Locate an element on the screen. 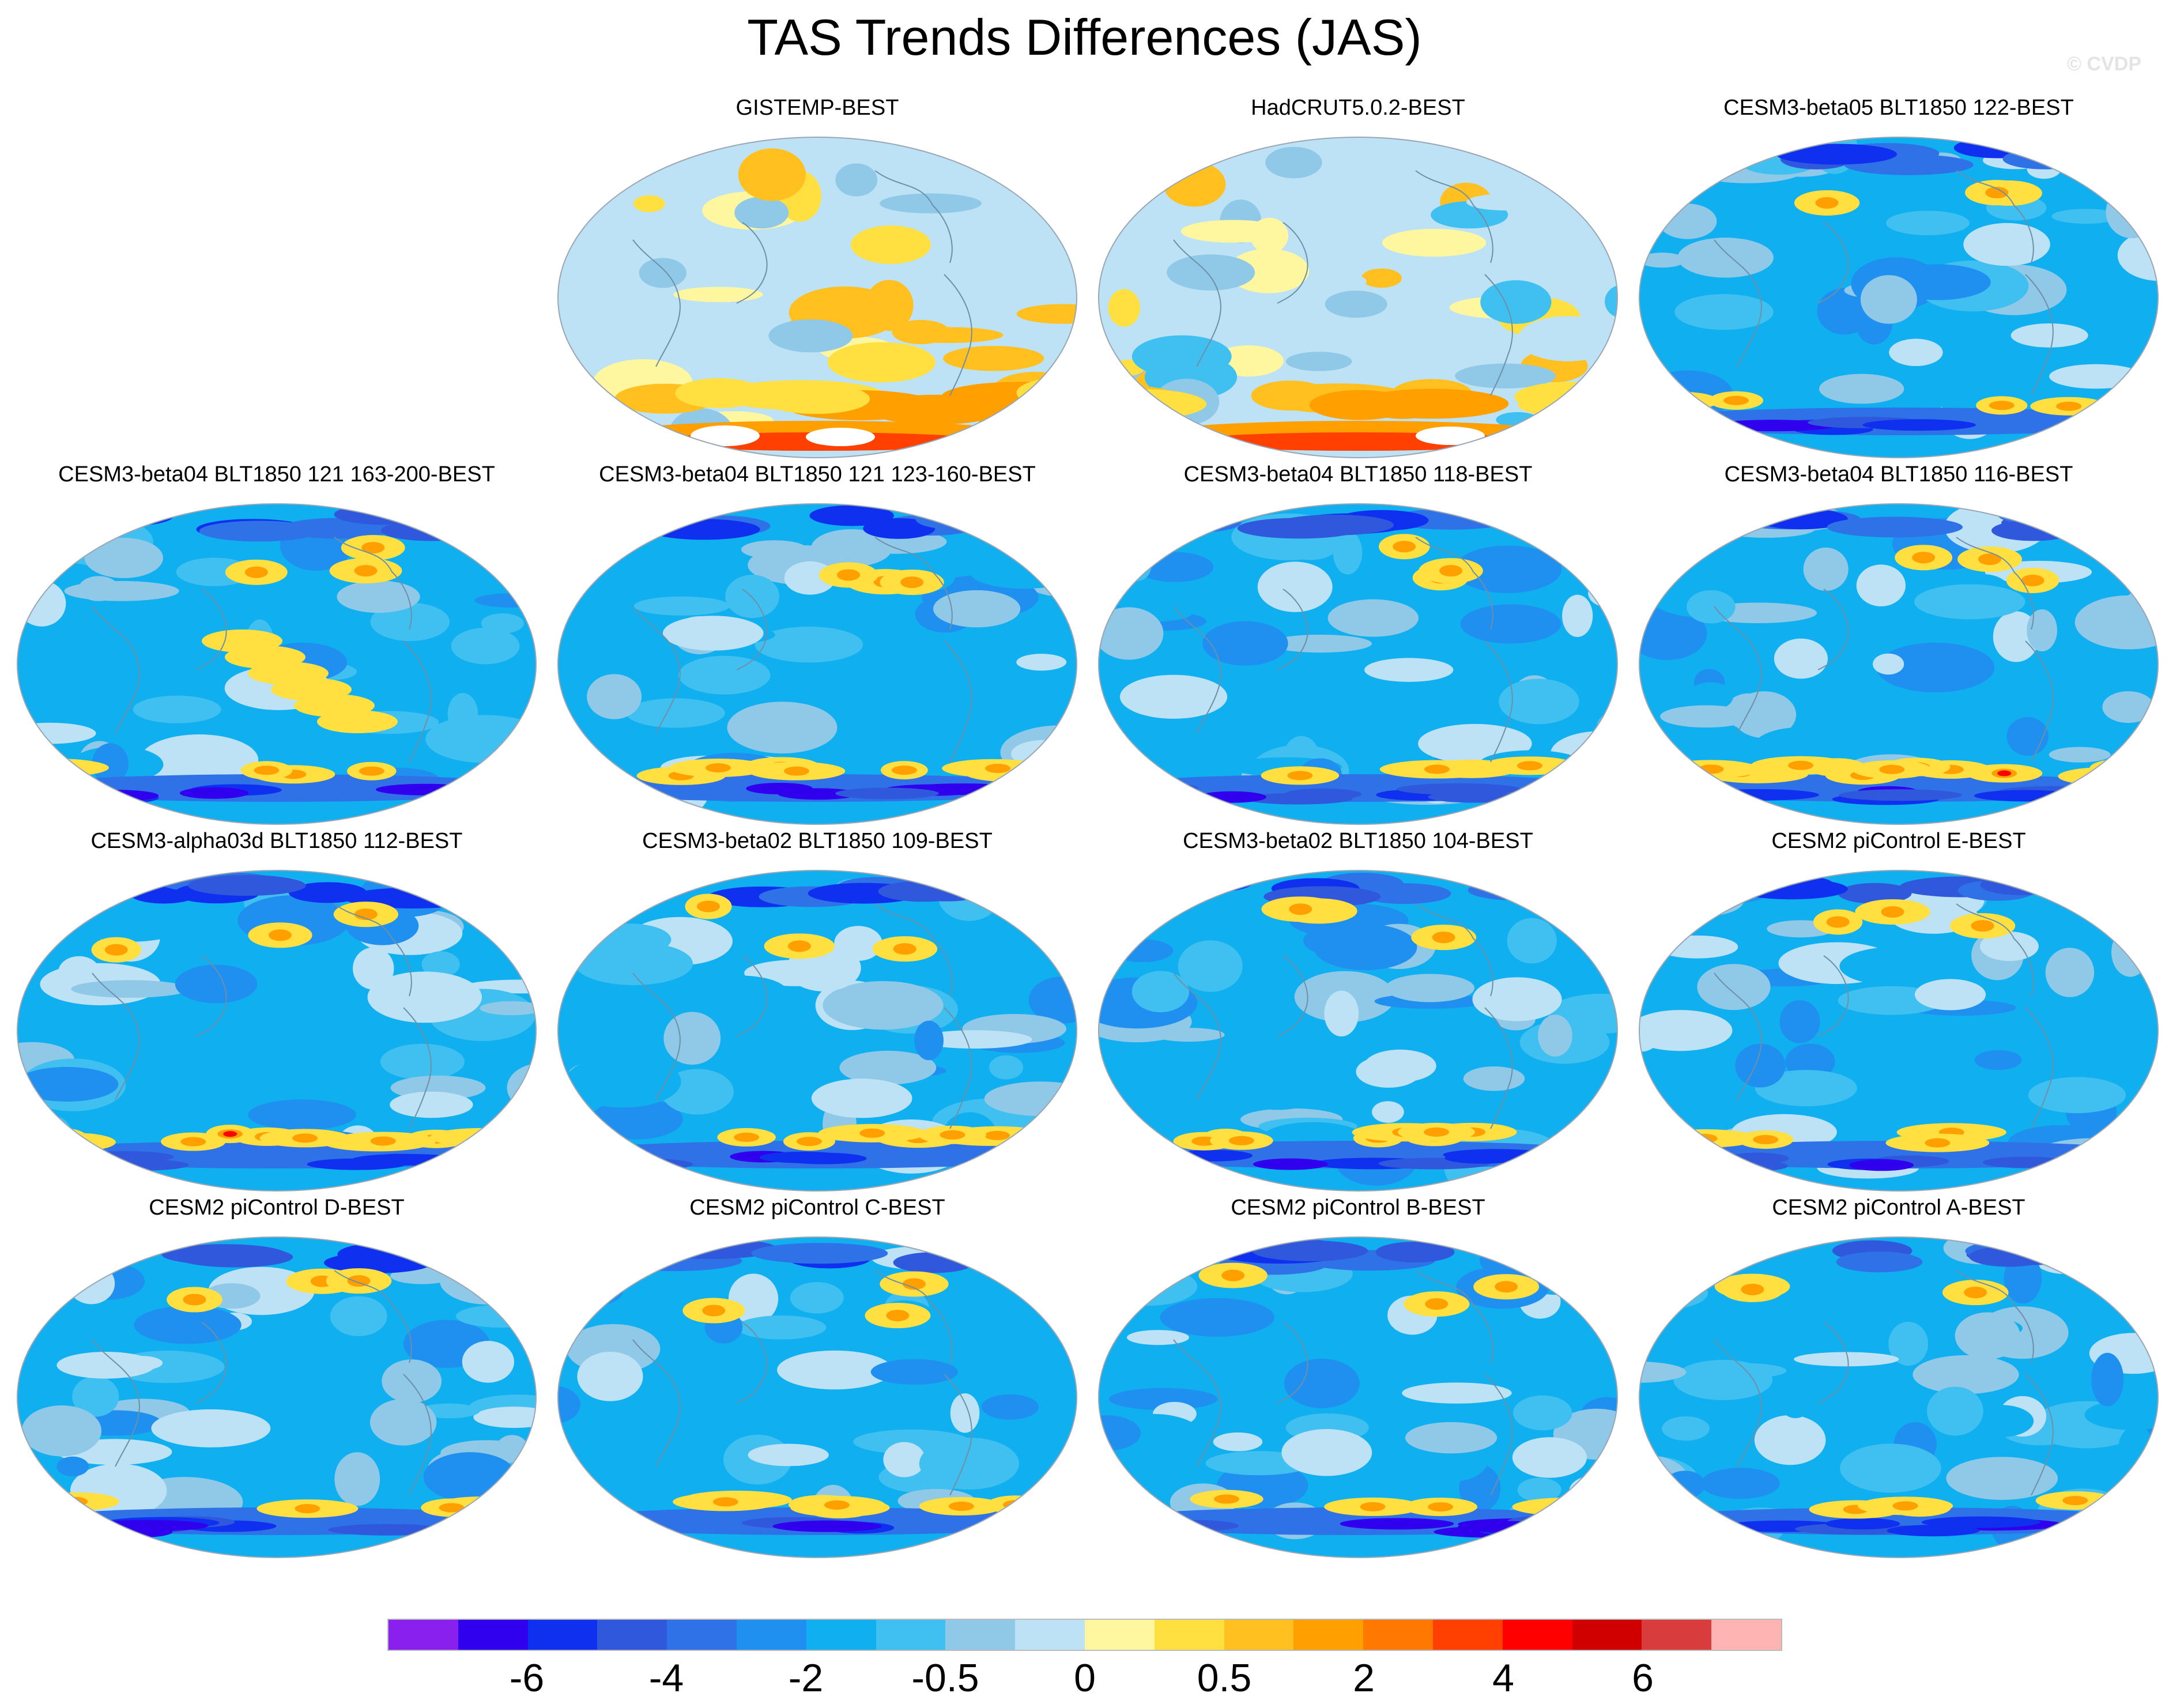 The height and width of the screenshot is (1708, 2169). colorbar-tick-label: 6 is located at coordinates (1643, 1678).